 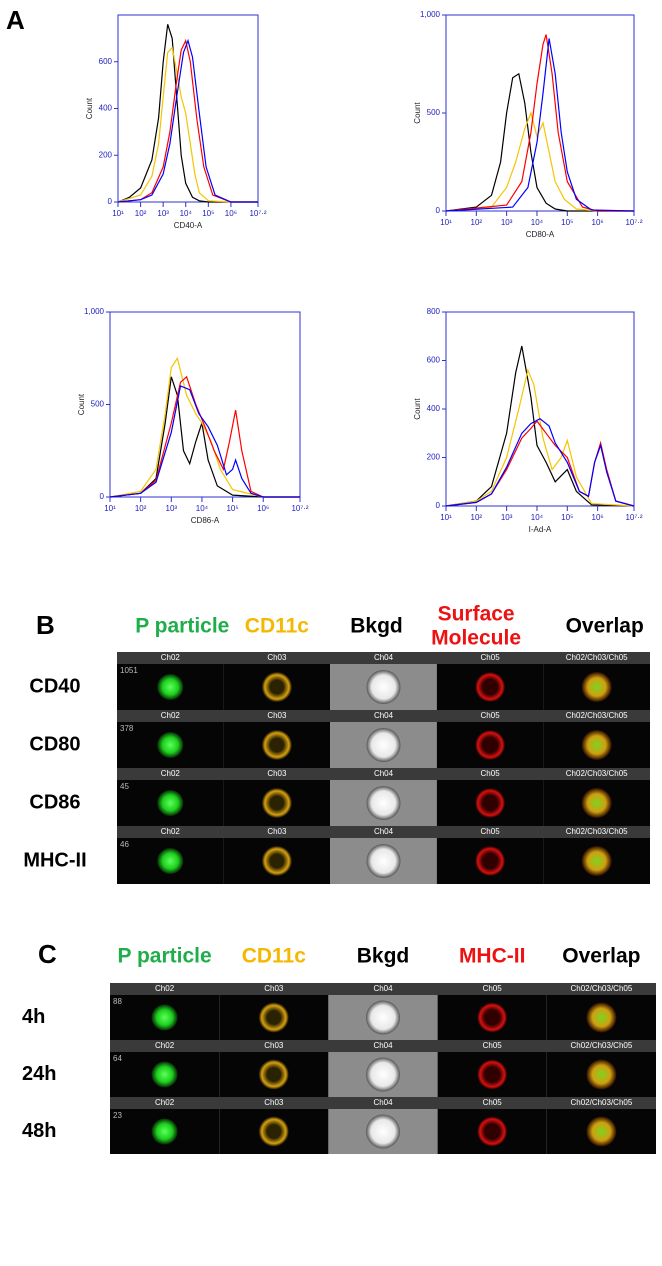 I want to click on row-label: 24h, so click(x=39, y=1074).